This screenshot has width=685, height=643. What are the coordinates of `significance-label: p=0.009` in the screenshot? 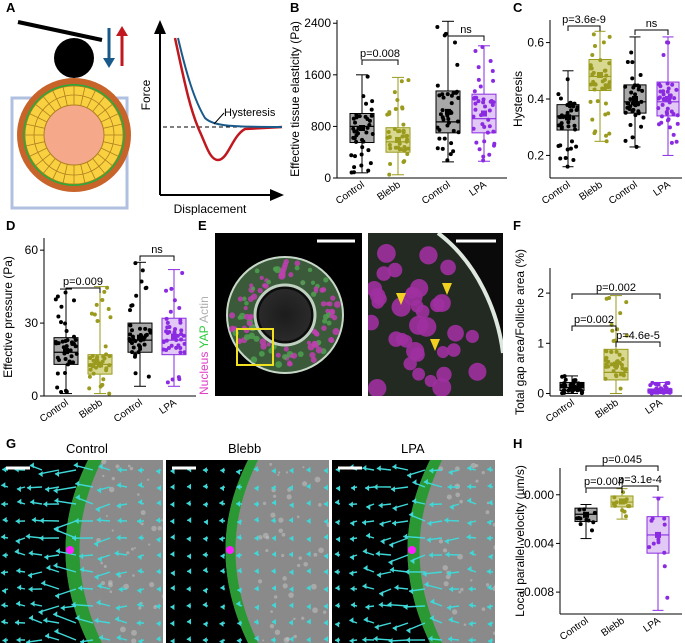 It's located at (83, 282).